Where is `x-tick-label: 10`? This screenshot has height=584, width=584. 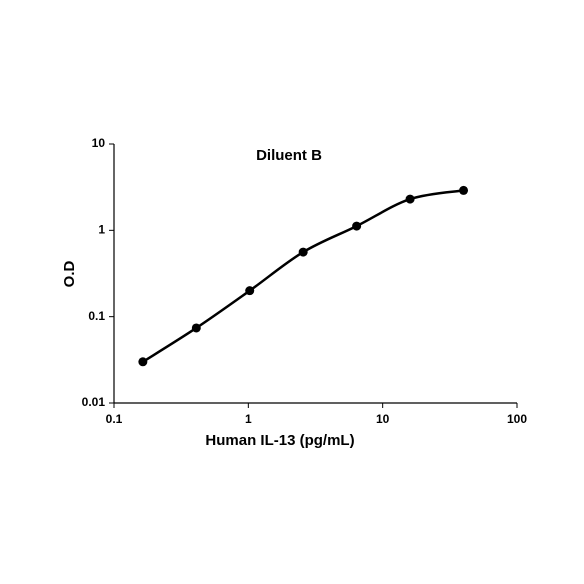
x-tick-label: 10 is located at coordinates (383, 419).